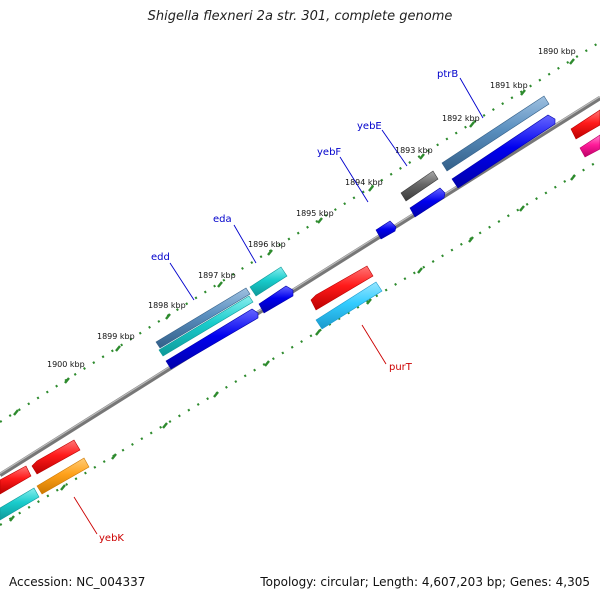 The image size is (600, 600). What do you see at coordinates (212, 339) in the screenshot?
I see `gene-edd-lower` at bounding box center [212, 339].